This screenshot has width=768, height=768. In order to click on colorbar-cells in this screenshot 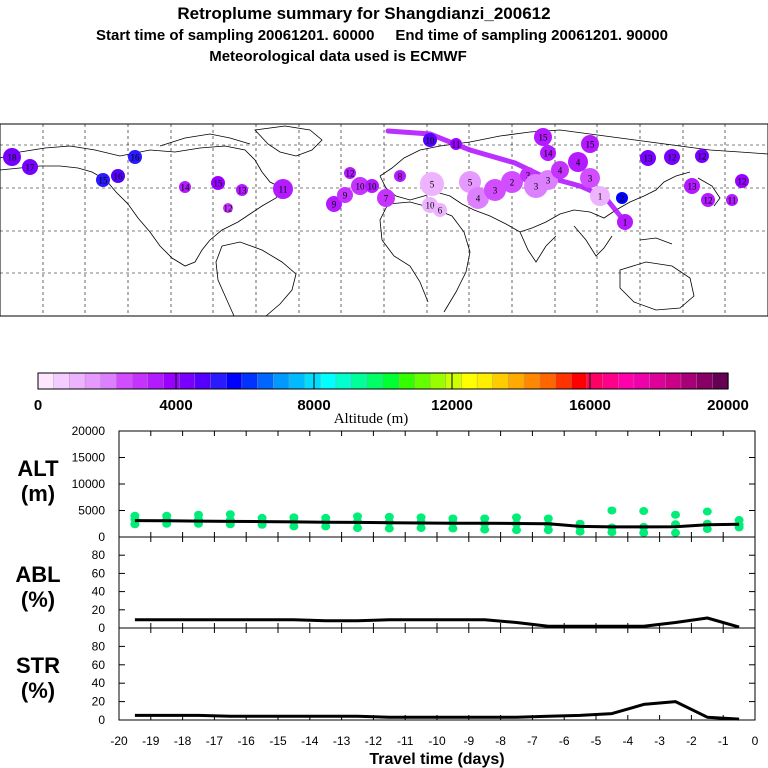, I will do `click(383, 381)`.